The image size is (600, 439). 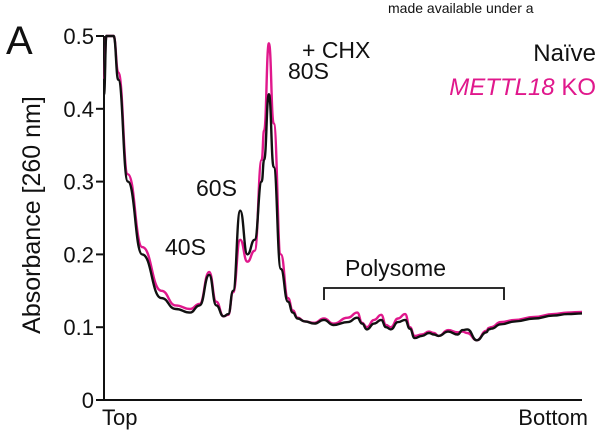 What do you see at coordinates (564, 53) in the screenshot?
I see `legend-naive: Naïve` at bounding box center [564, 53].